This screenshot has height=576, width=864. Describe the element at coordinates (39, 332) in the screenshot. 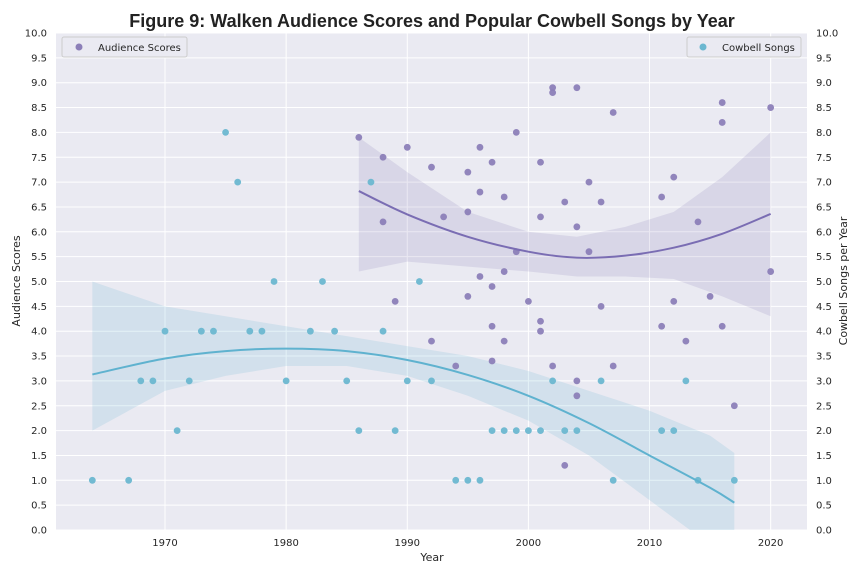

I see `left-y-tick-label: 4.0` at that location.